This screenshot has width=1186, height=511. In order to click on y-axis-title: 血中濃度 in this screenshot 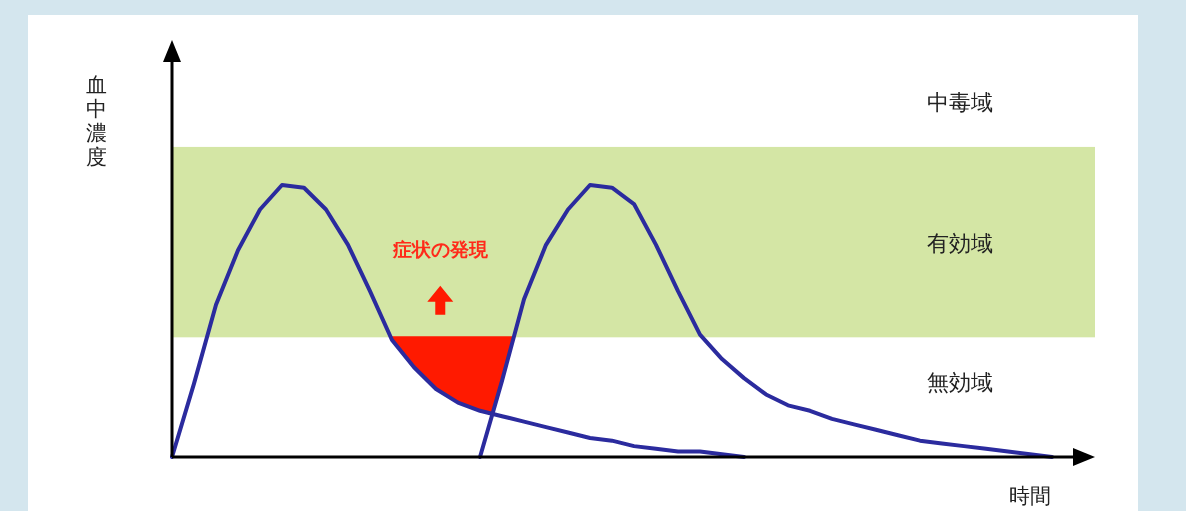, I will do `click(96, 121)`.